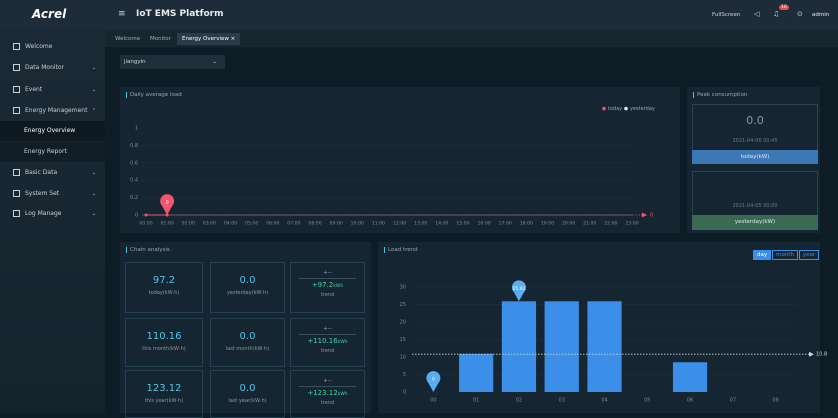  What do you see at coordinates (134, 146) in the screenshot?
I see `y-tick-label: 0.8` at bounding box center [134, 146].